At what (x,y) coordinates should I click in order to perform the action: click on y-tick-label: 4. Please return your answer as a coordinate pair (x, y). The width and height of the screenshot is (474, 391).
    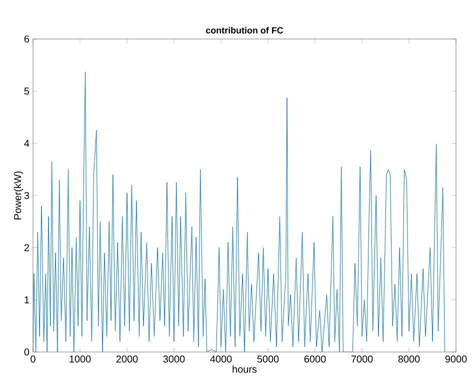
    Looking at the image, I should click on (27, 143).